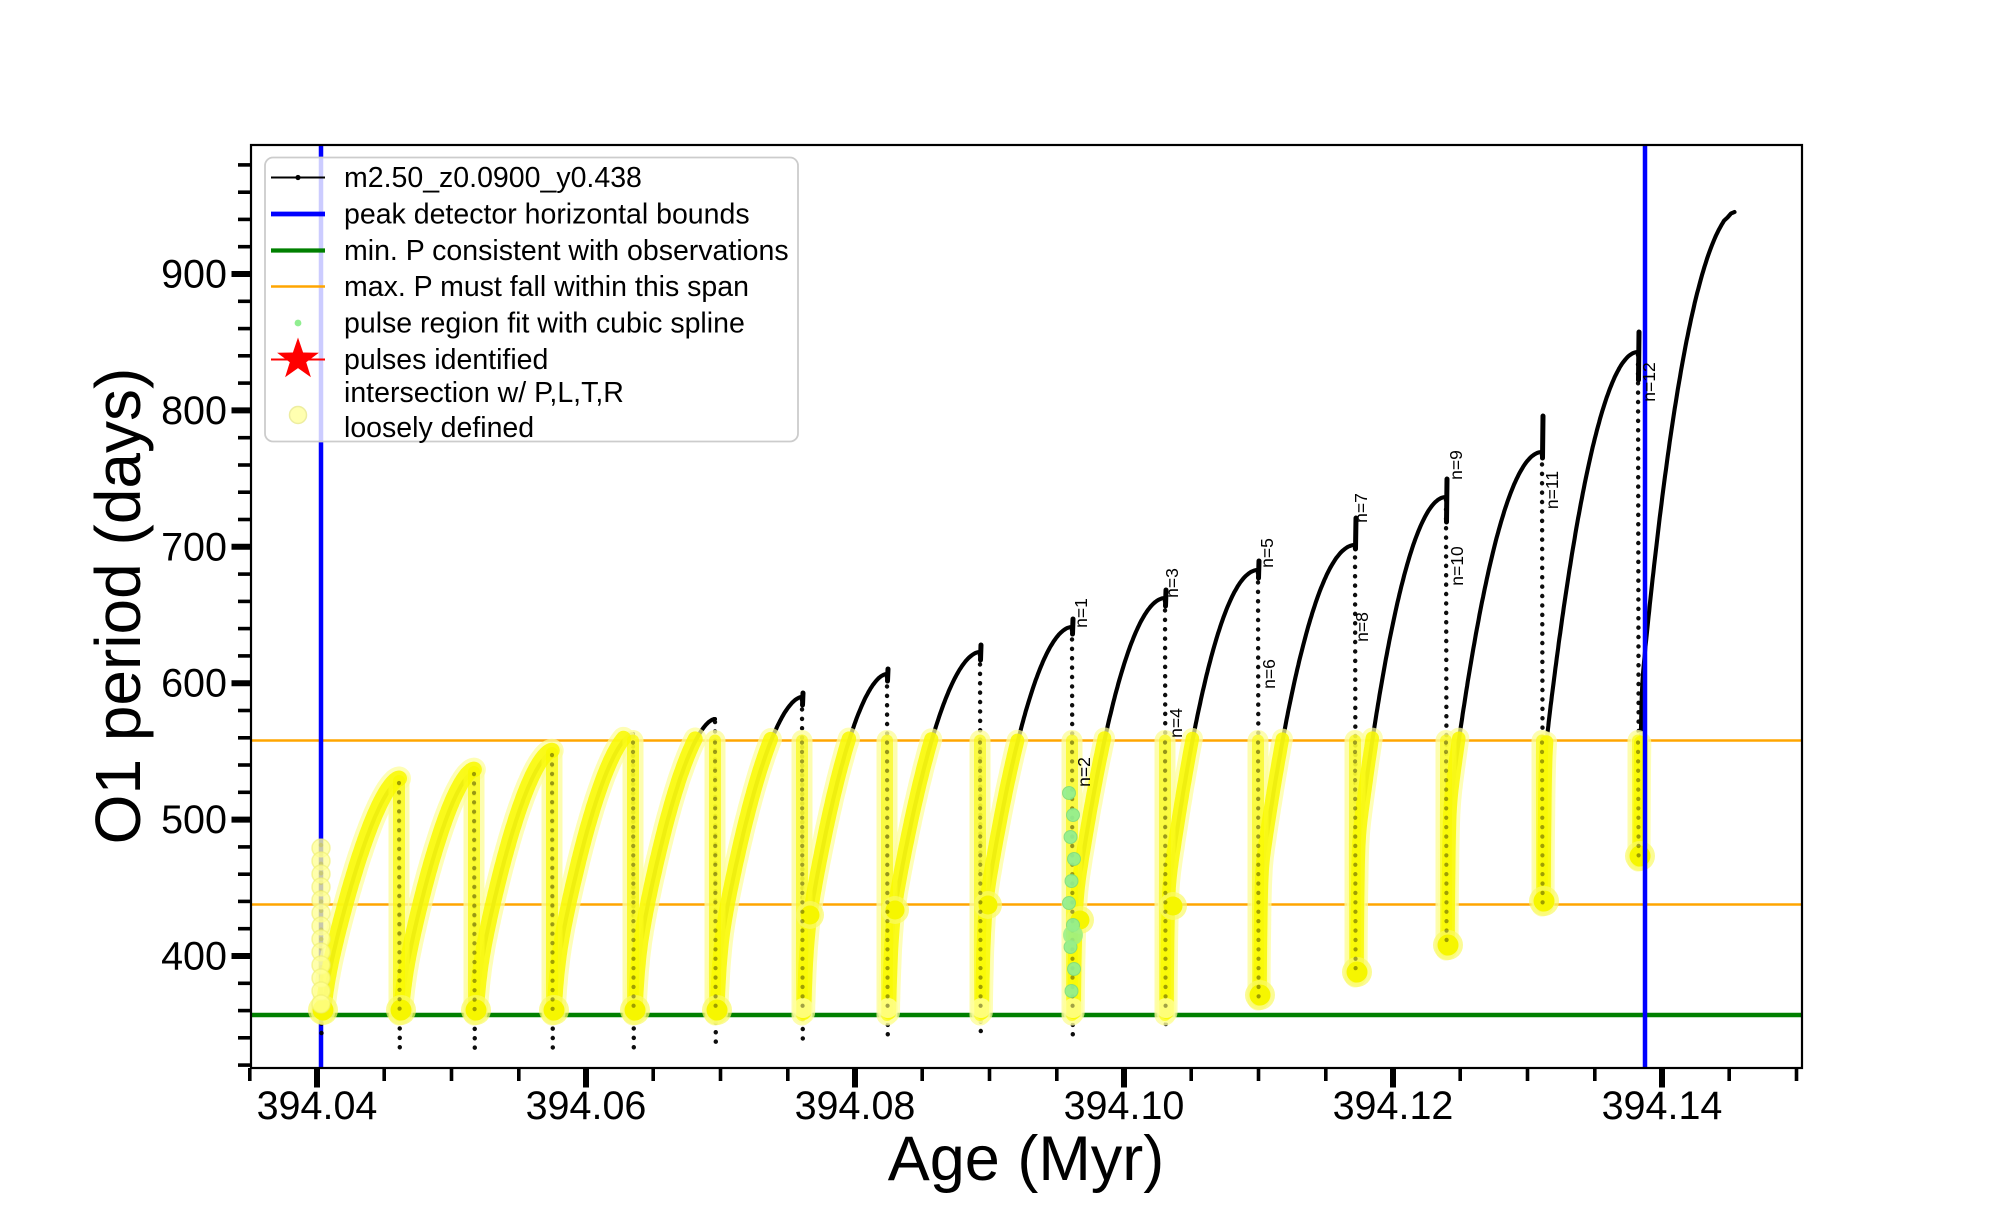  I want to click on svg-text: 394.12, so click(1393, 1106).